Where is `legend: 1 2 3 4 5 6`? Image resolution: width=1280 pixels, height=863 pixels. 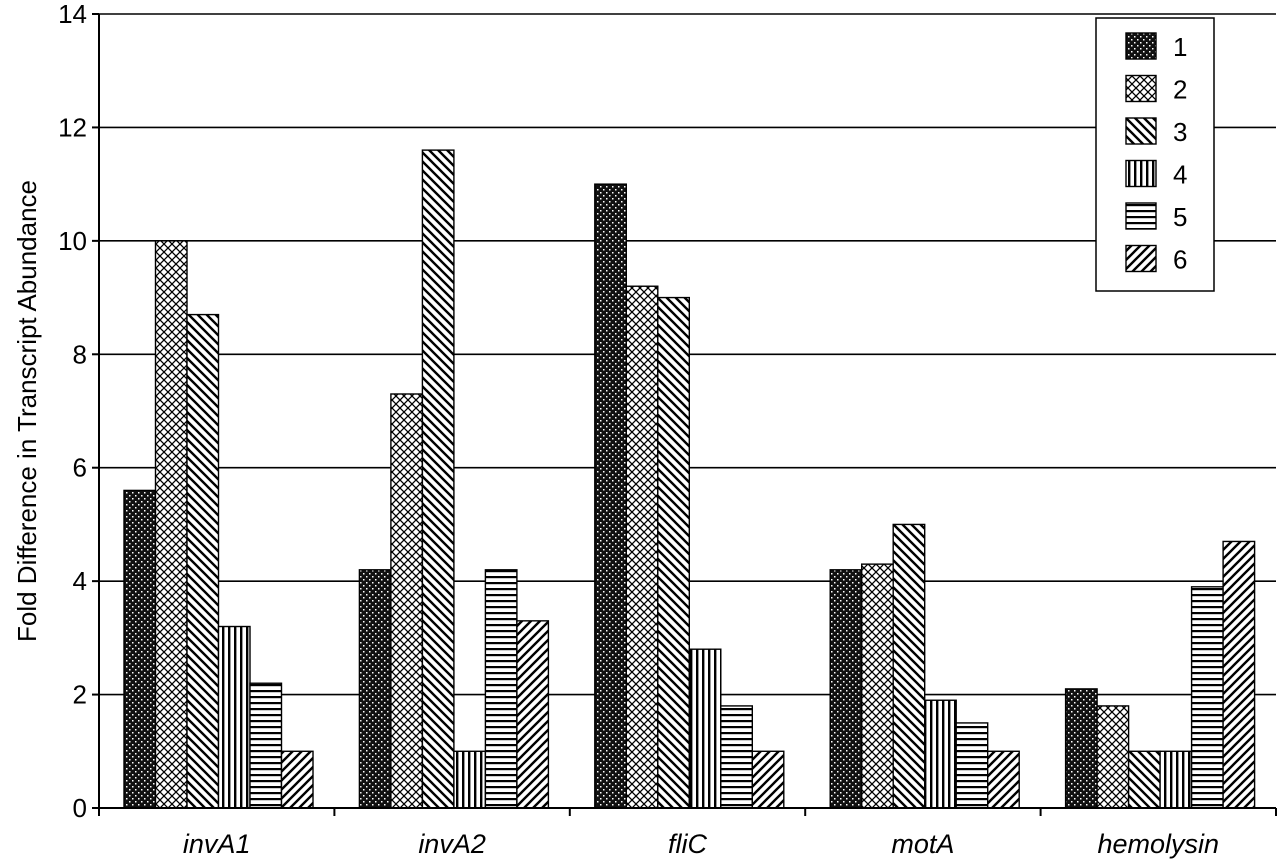 legend: 1 2 3 4 5 6 is located at coordinates (1155, 154).